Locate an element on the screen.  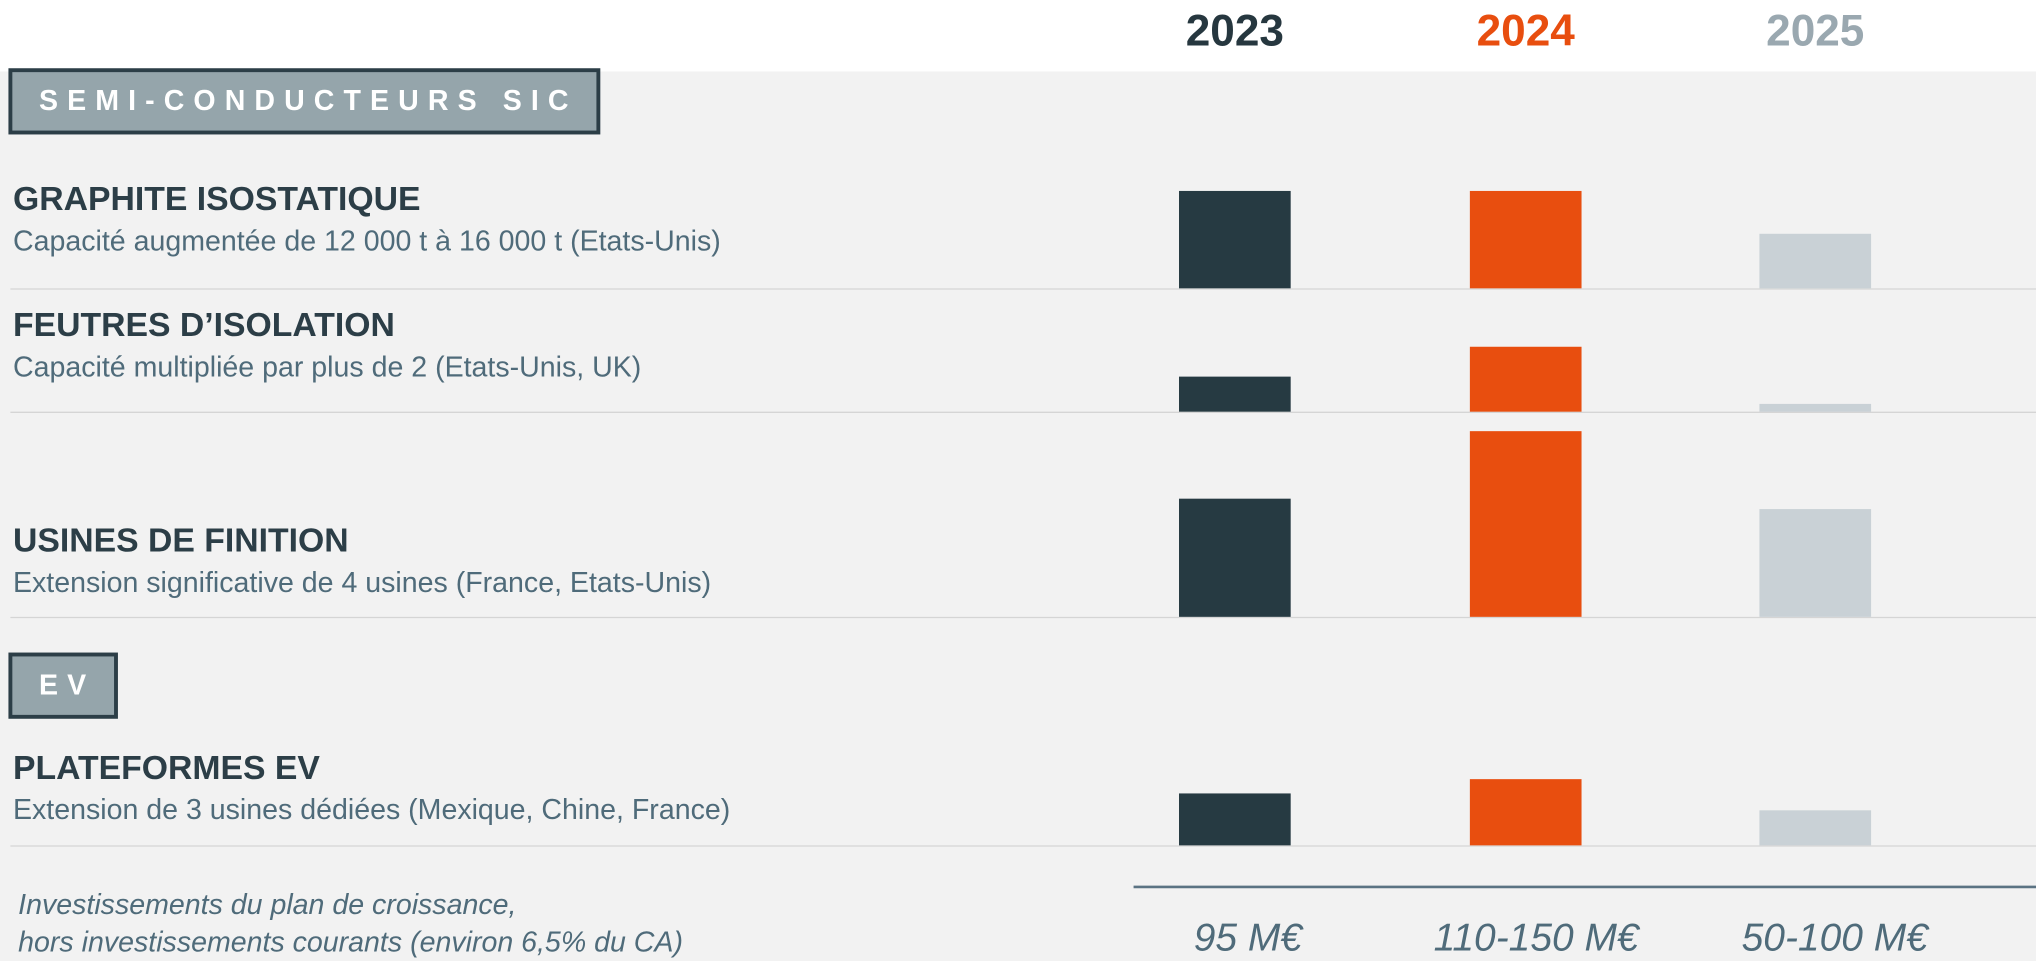
row-title: PLATEFORMES EV is located at coordinates (166, 768).